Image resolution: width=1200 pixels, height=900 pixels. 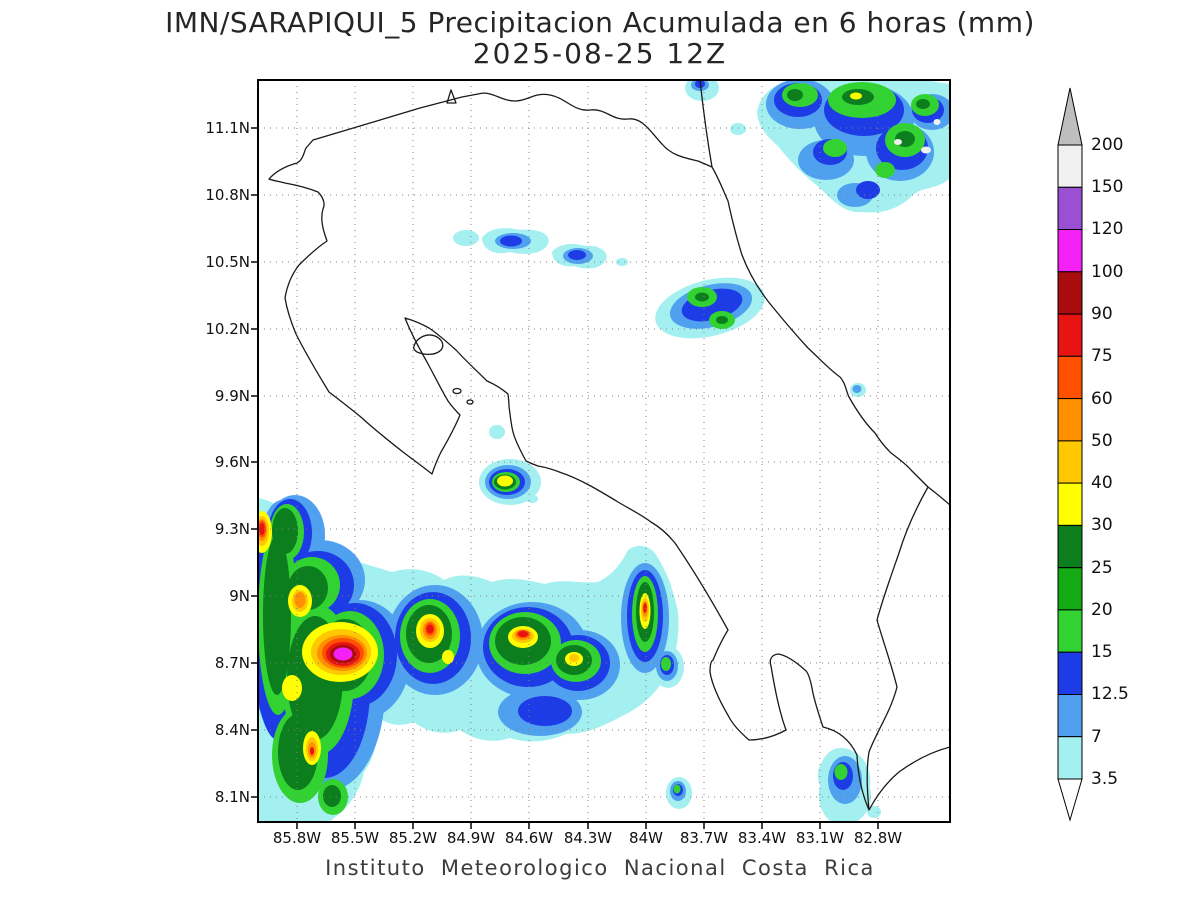 What do you see at coordinates (646, 838) in the screenshot?
I see `x-tick-label: 84W` at bounding box center [646, 838].